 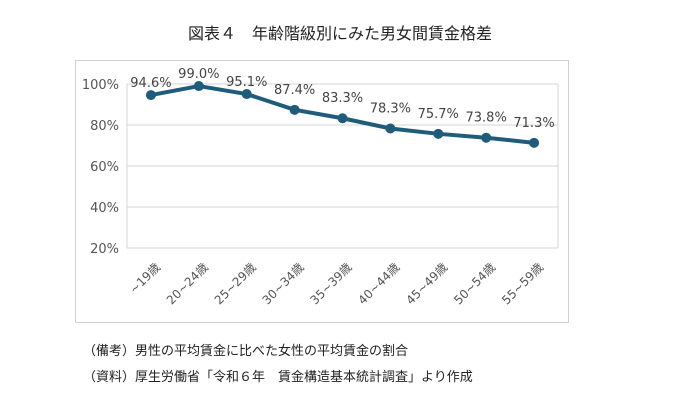 I want to click on y-tick-label: 100%, so click(x=100, y=85).